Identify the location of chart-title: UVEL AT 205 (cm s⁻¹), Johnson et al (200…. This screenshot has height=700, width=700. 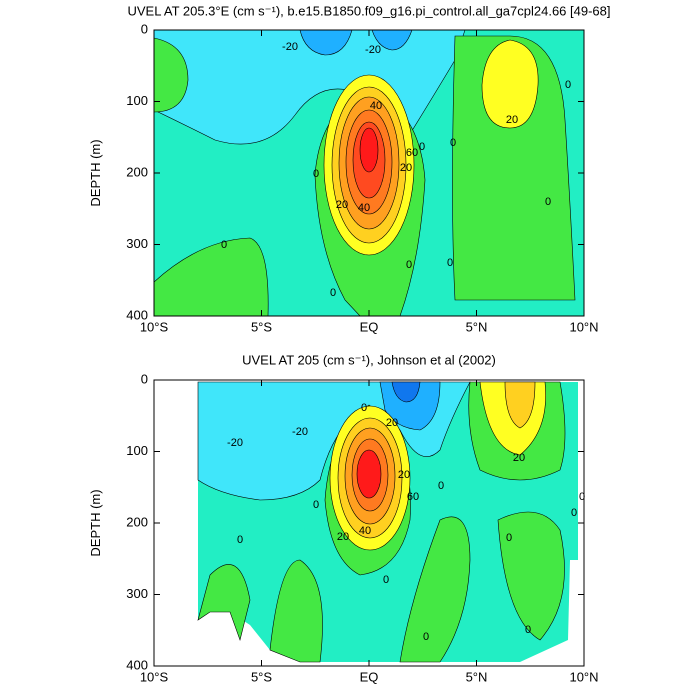
(369, 359).